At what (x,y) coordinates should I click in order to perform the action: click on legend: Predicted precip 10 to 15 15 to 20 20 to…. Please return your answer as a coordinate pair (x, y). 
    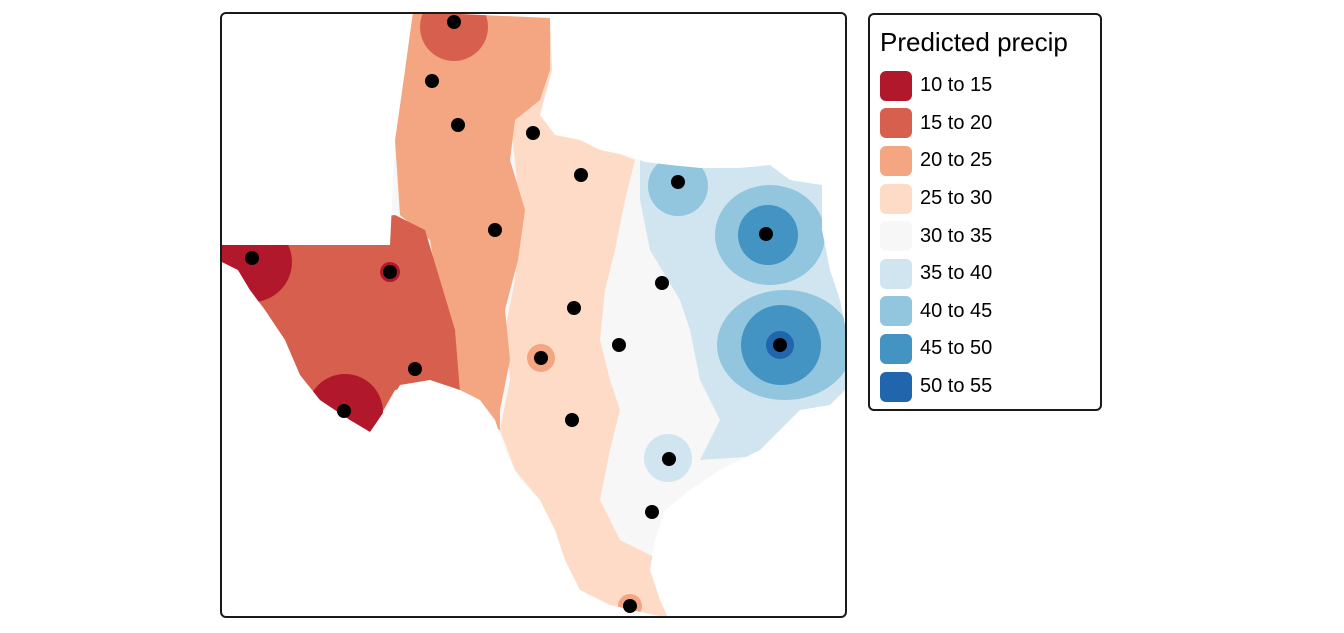
    Looking at the image, I should click on (985, 212).